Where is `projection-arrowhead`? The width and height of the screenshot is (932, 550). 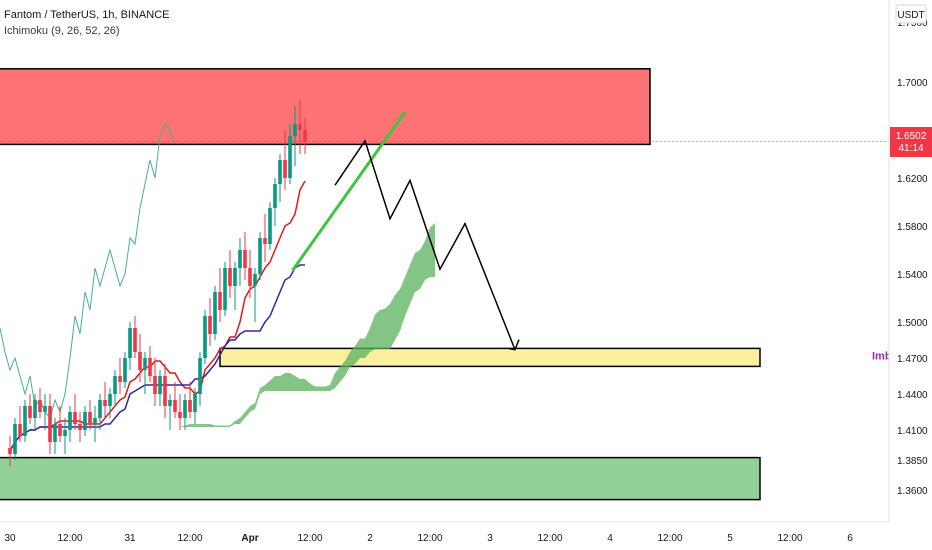
projection-arrowhead is located at coordinates (514, 345).